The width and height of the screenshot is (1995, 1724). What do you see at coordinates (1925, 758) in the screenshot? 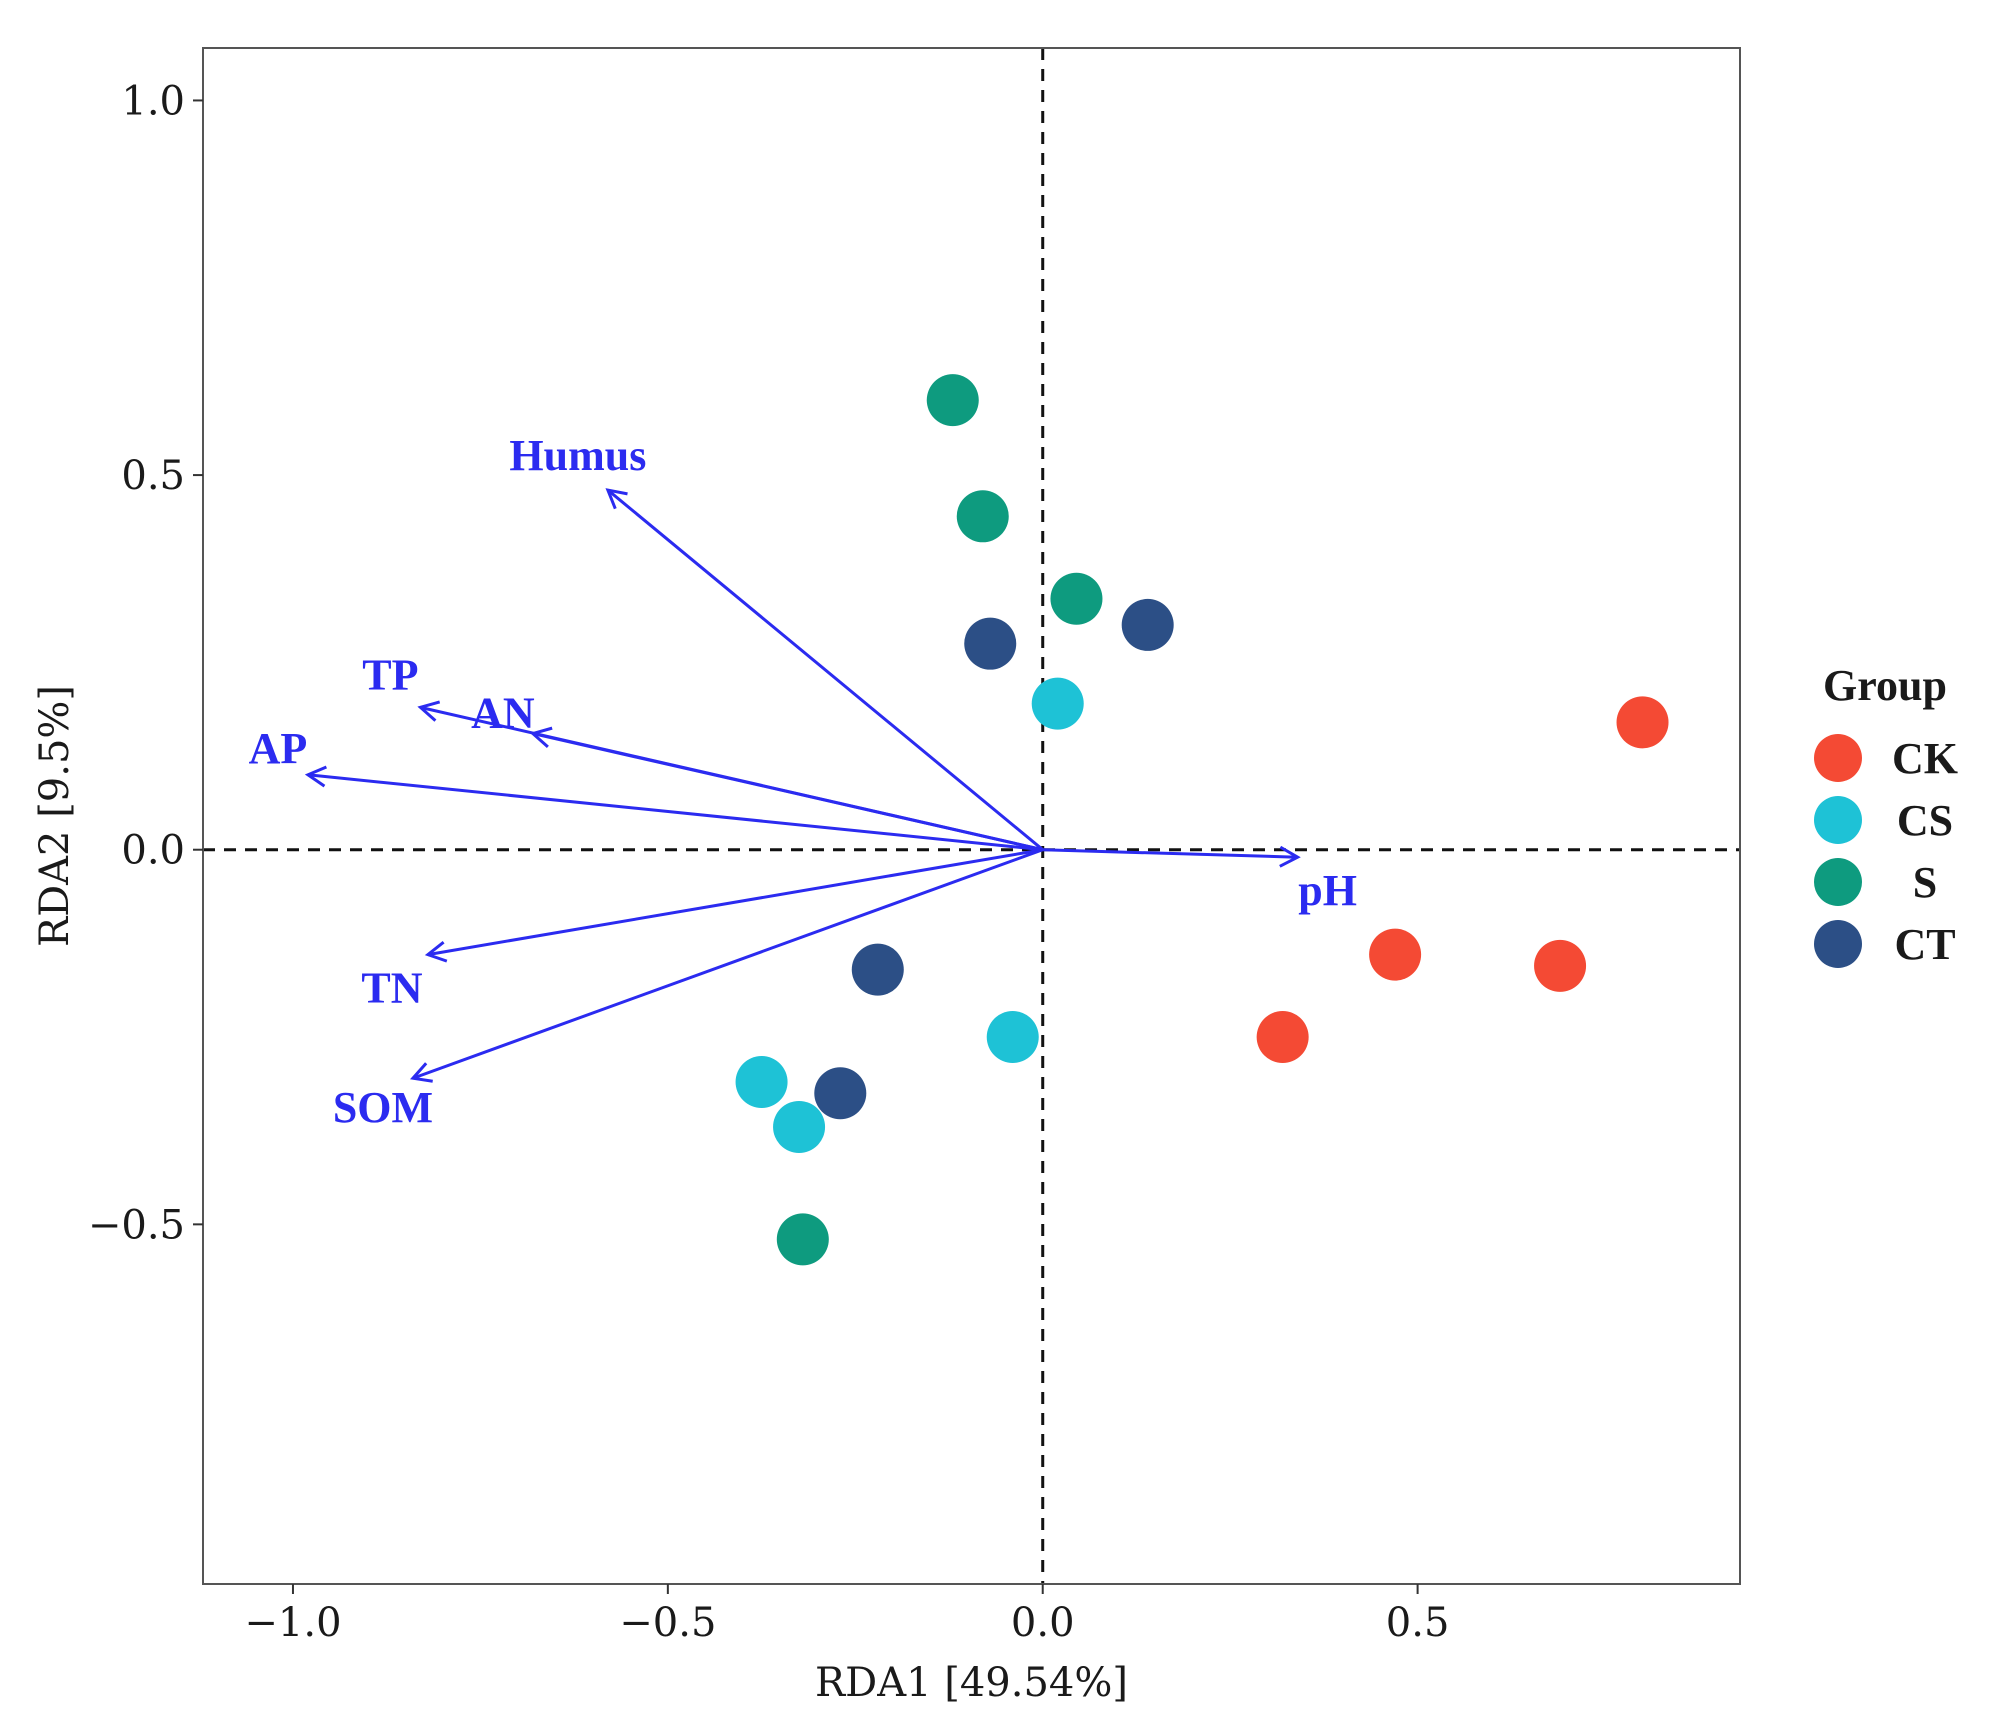
I see `legend-label-ck: CK` at bounding box center [1925, 758].